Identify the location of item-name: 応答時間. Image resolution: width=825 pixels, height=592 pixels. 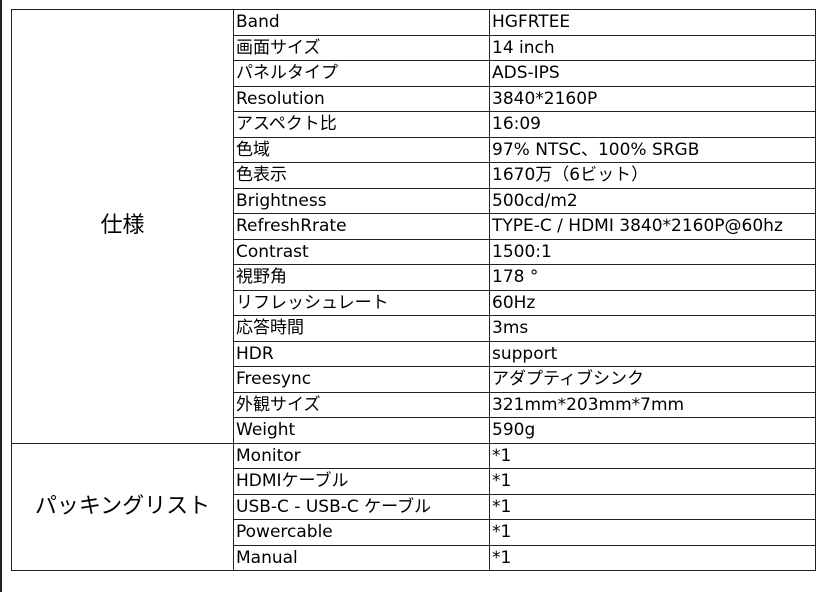
(361, 328).